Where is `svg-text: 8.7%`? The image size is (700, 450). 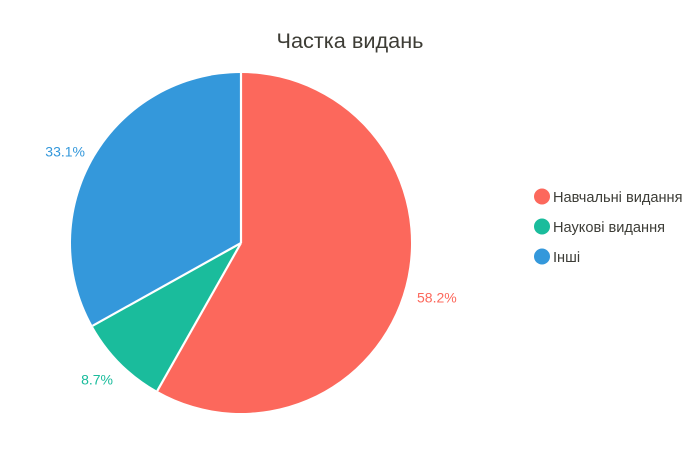 svg-text: 8.7% is located at coordinates (97, 380).